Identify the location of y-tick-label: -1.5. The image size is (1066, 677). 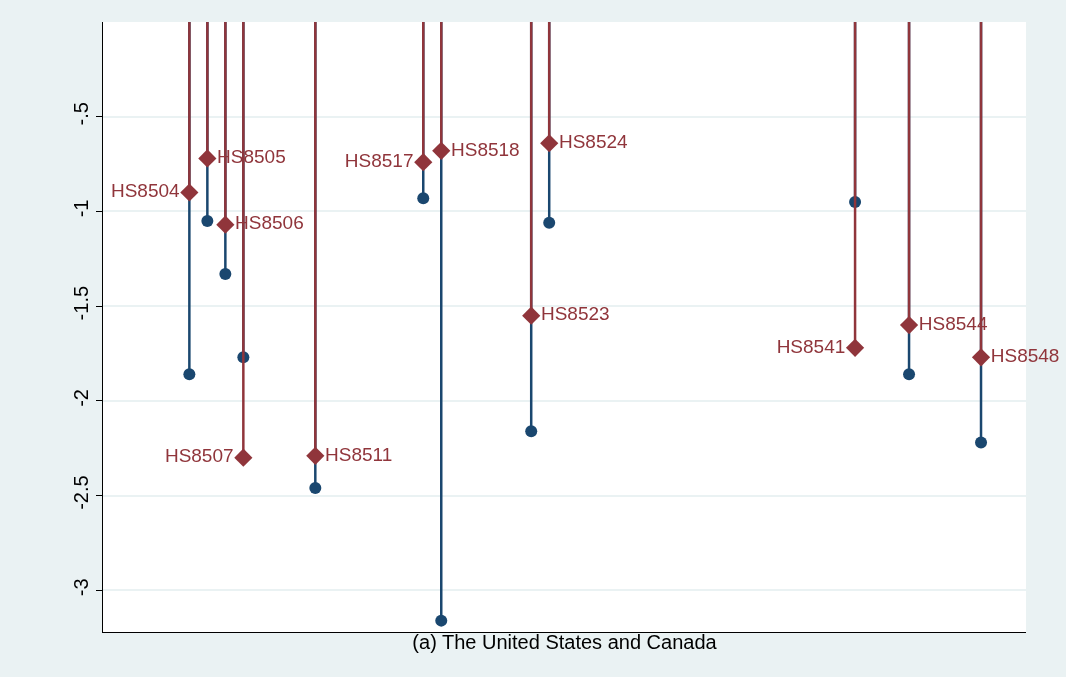
(81, 303).